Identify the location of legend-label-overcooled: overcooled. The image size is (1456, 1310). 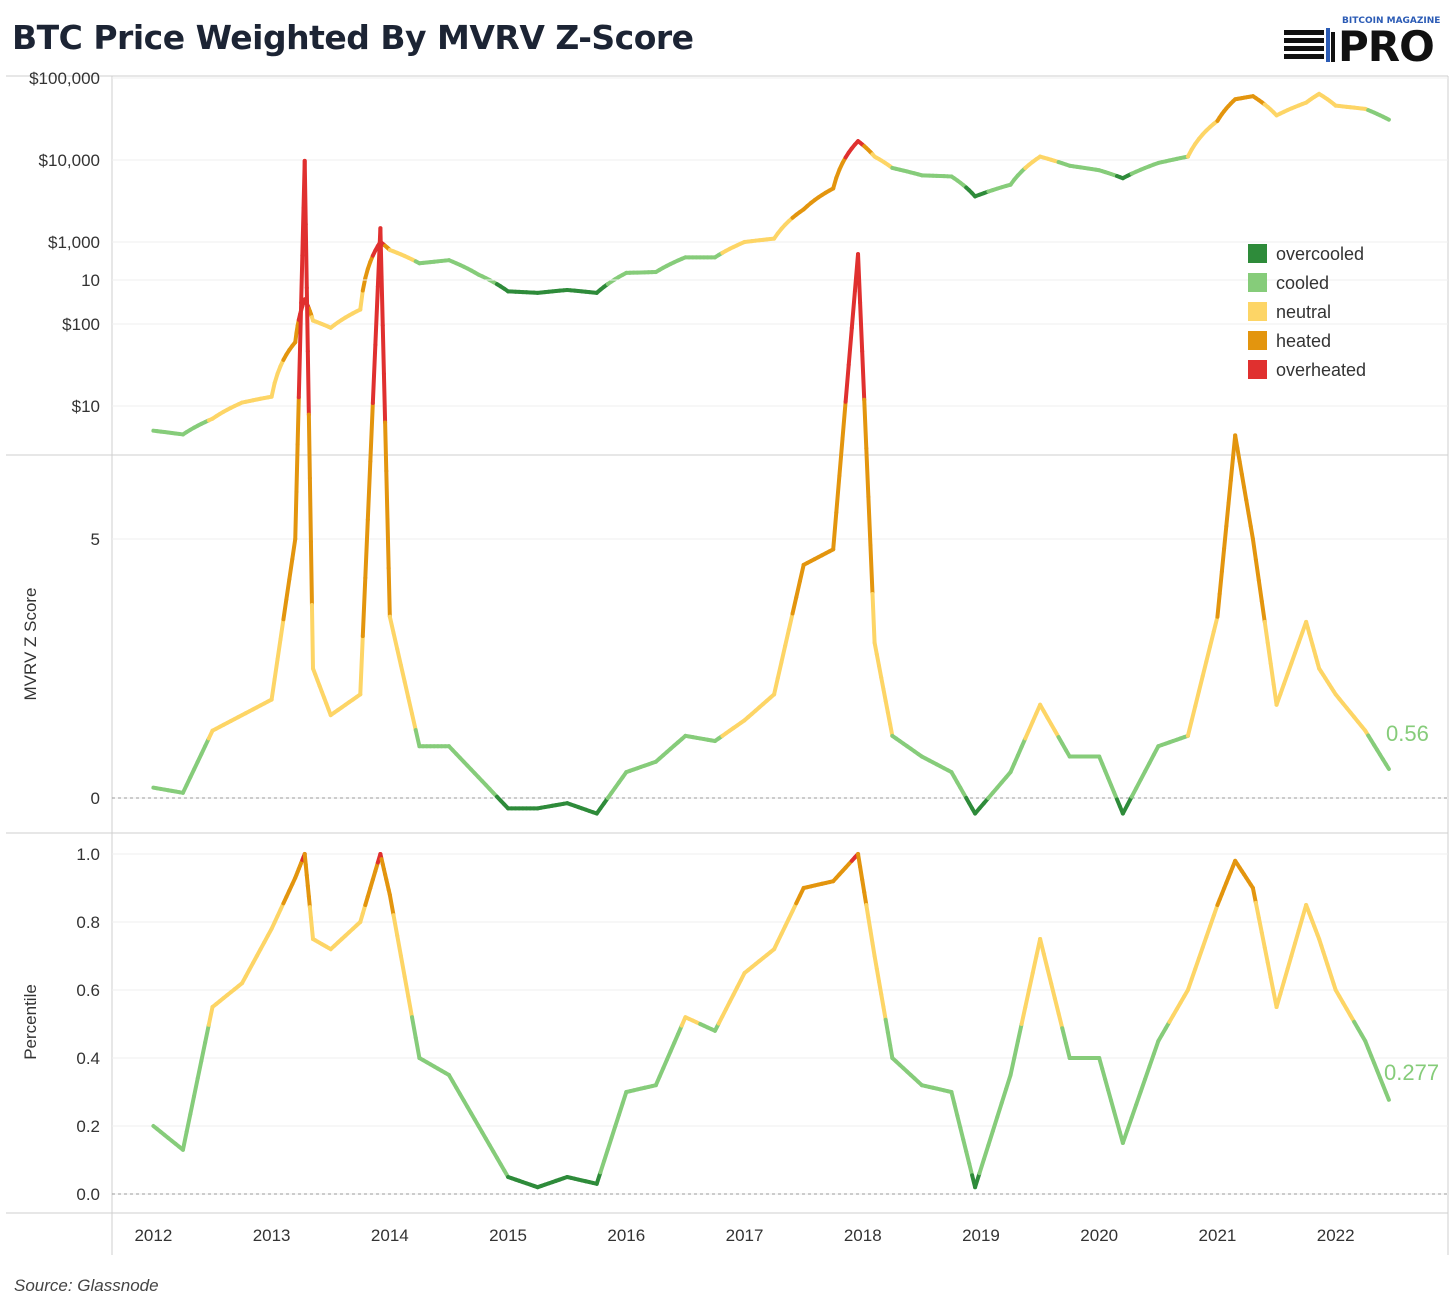
(1320, 254).